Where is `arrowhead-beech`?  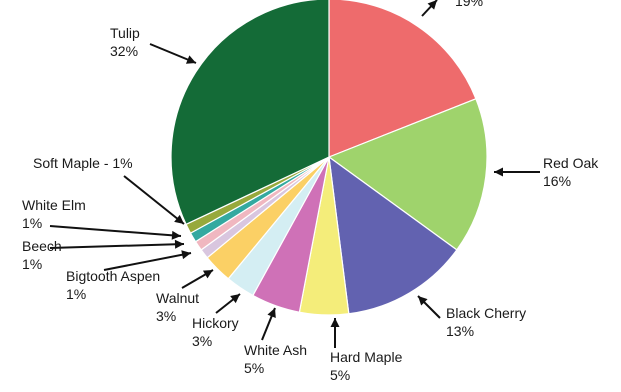 arrowhead-beech is located at coordinates (179, 244).